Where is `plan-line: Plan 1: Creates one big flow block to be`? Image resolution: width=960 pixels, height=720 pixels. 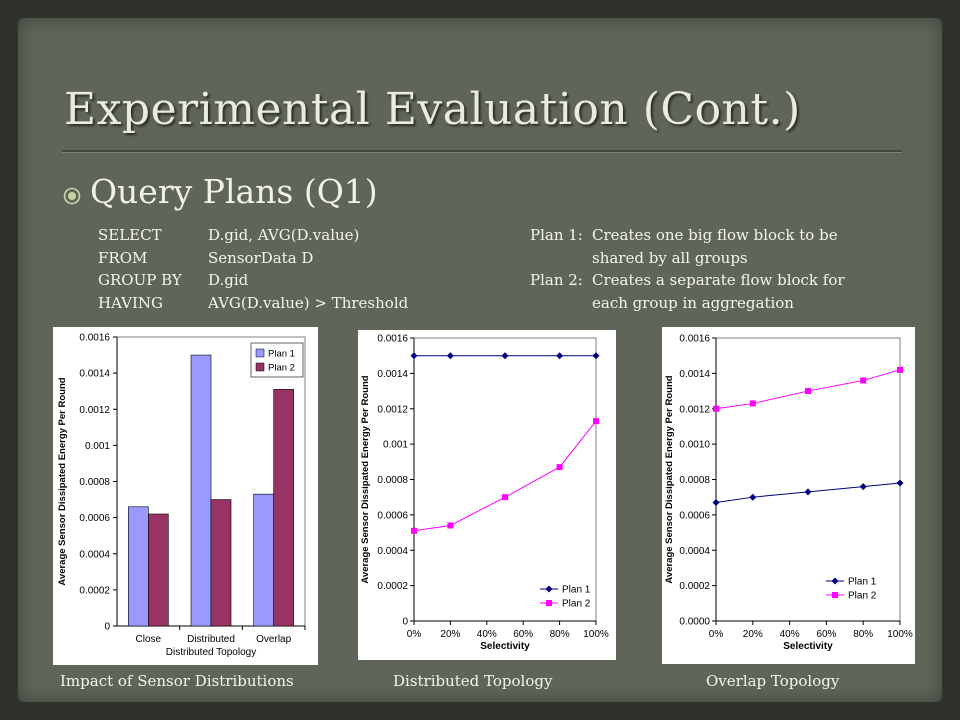
plan-line: Plan 1: Creates one big flow block to be is located at coordinates (687, 235).